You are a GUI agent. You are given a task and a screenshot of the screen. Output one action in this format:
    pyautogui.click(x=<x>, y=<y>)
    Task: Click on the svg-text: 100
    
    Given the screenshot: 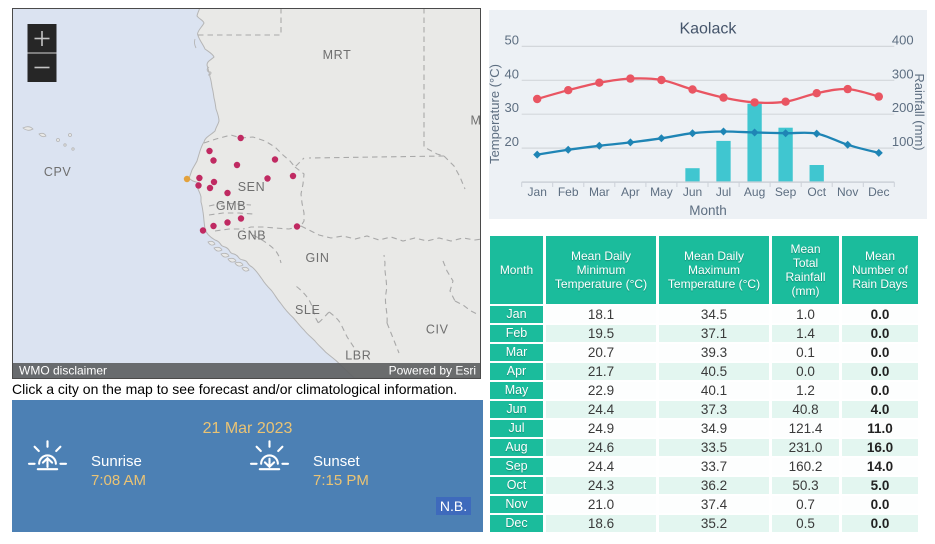 What is the action you would take?
    pyautogui.click(x=903, y=141)
    